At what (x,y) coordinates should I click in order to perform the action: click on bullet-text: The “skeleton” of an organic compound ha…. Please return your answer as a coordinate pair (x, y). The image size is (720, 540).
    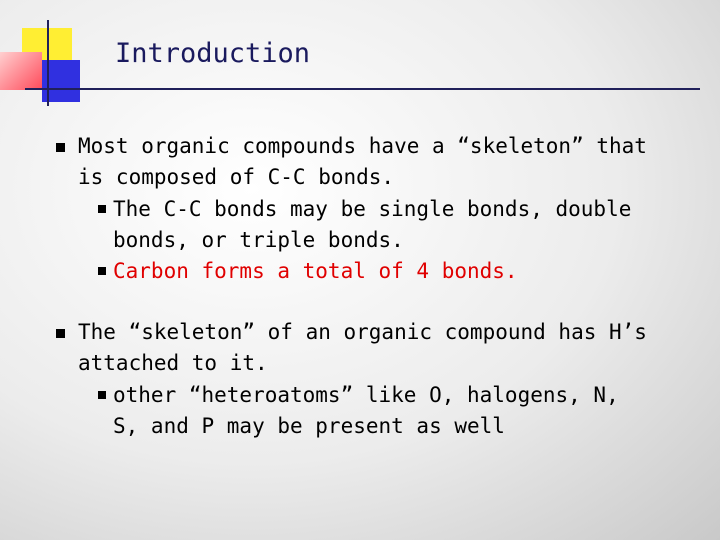
    Looking at the image, I should click on (362, 347).